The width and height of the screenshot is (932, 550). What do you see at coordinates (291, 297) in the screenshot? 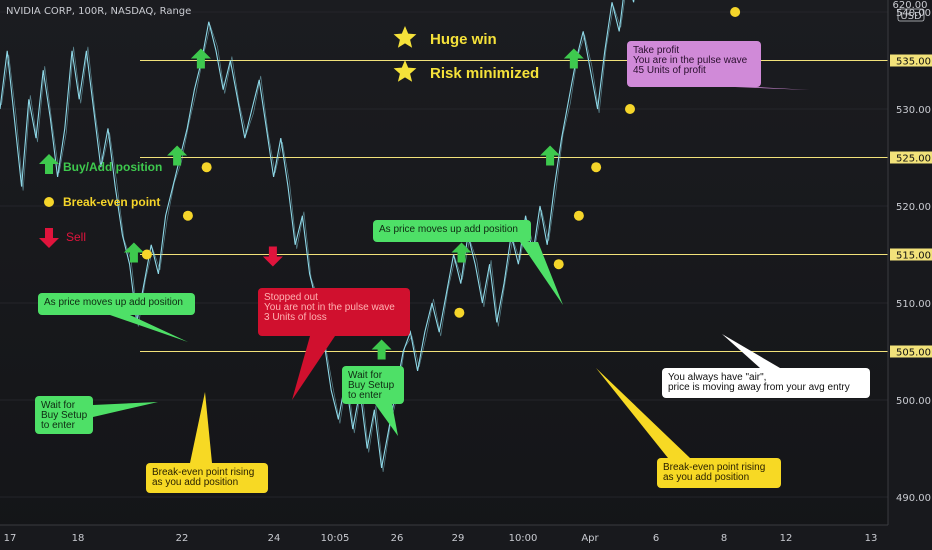
I see `callout-text: Stopped out` at bounding box center [291, 297].